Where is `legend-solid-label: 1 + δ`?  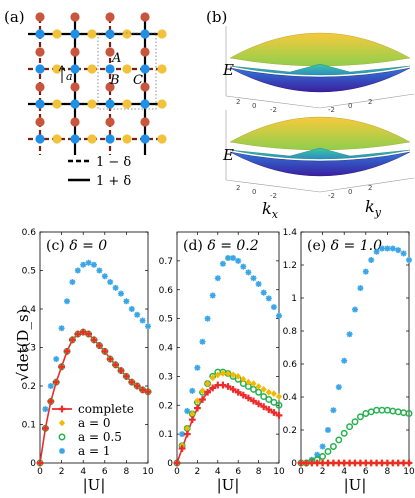 legend-solid-label: 1 + δ is located at coordinates (113, 181).